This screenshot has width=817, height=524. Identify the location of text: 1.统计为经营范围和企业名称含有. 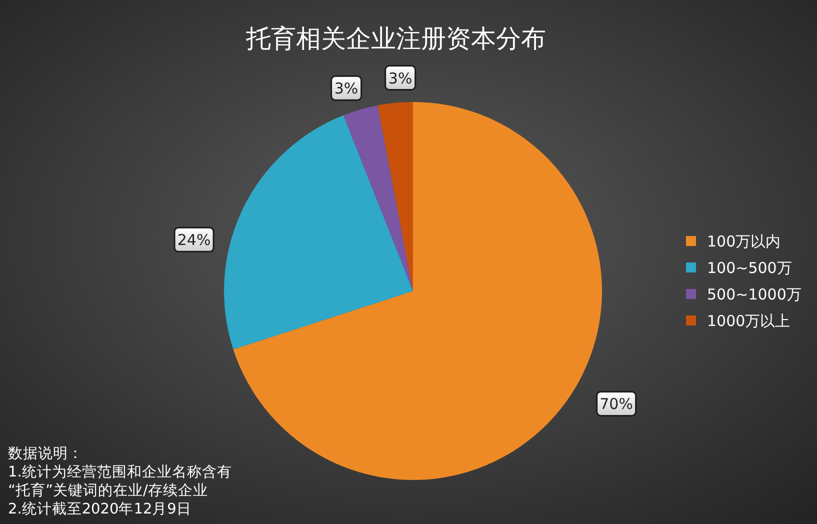
(120, 472).